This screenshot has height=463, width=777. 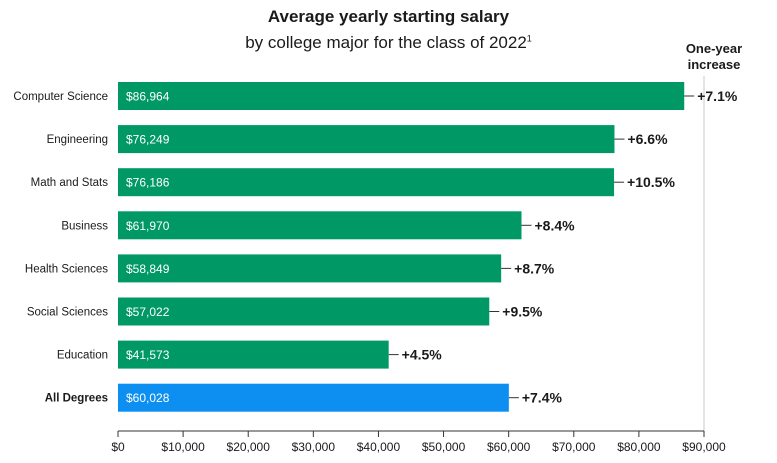 What do you see at coordinates (148, 97) in the screenshot?
I see `bar-value-label: $86,964` at bounding box center [148, 97].